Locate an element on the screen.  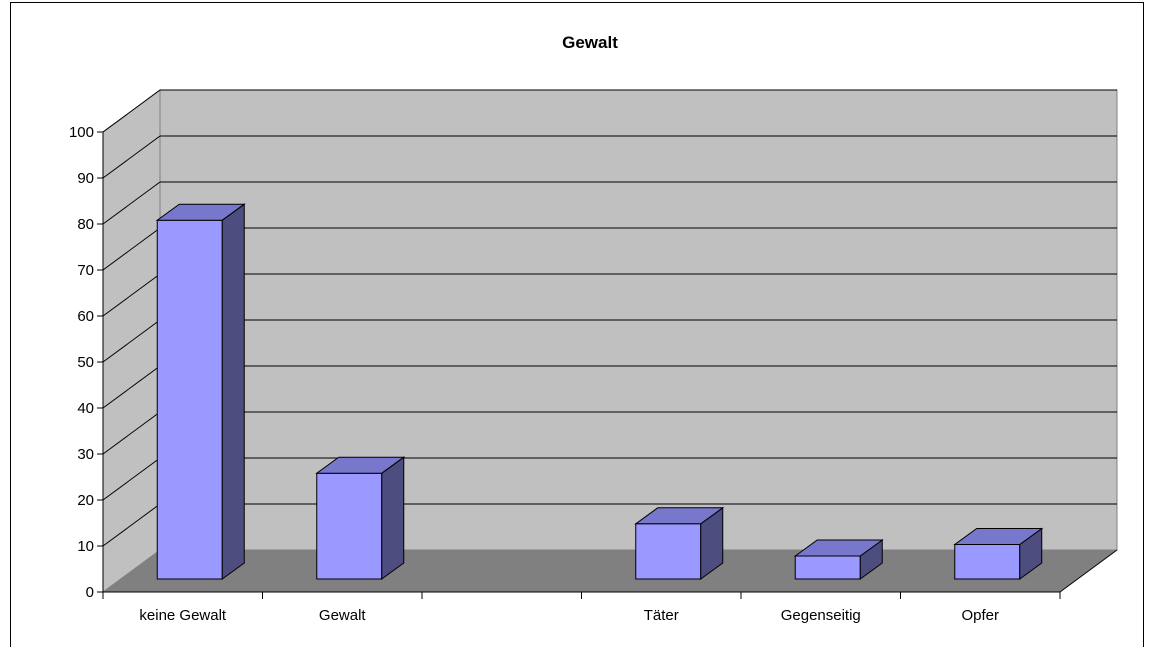
chart-title: Gewalt is located at coordinates (590, 42).